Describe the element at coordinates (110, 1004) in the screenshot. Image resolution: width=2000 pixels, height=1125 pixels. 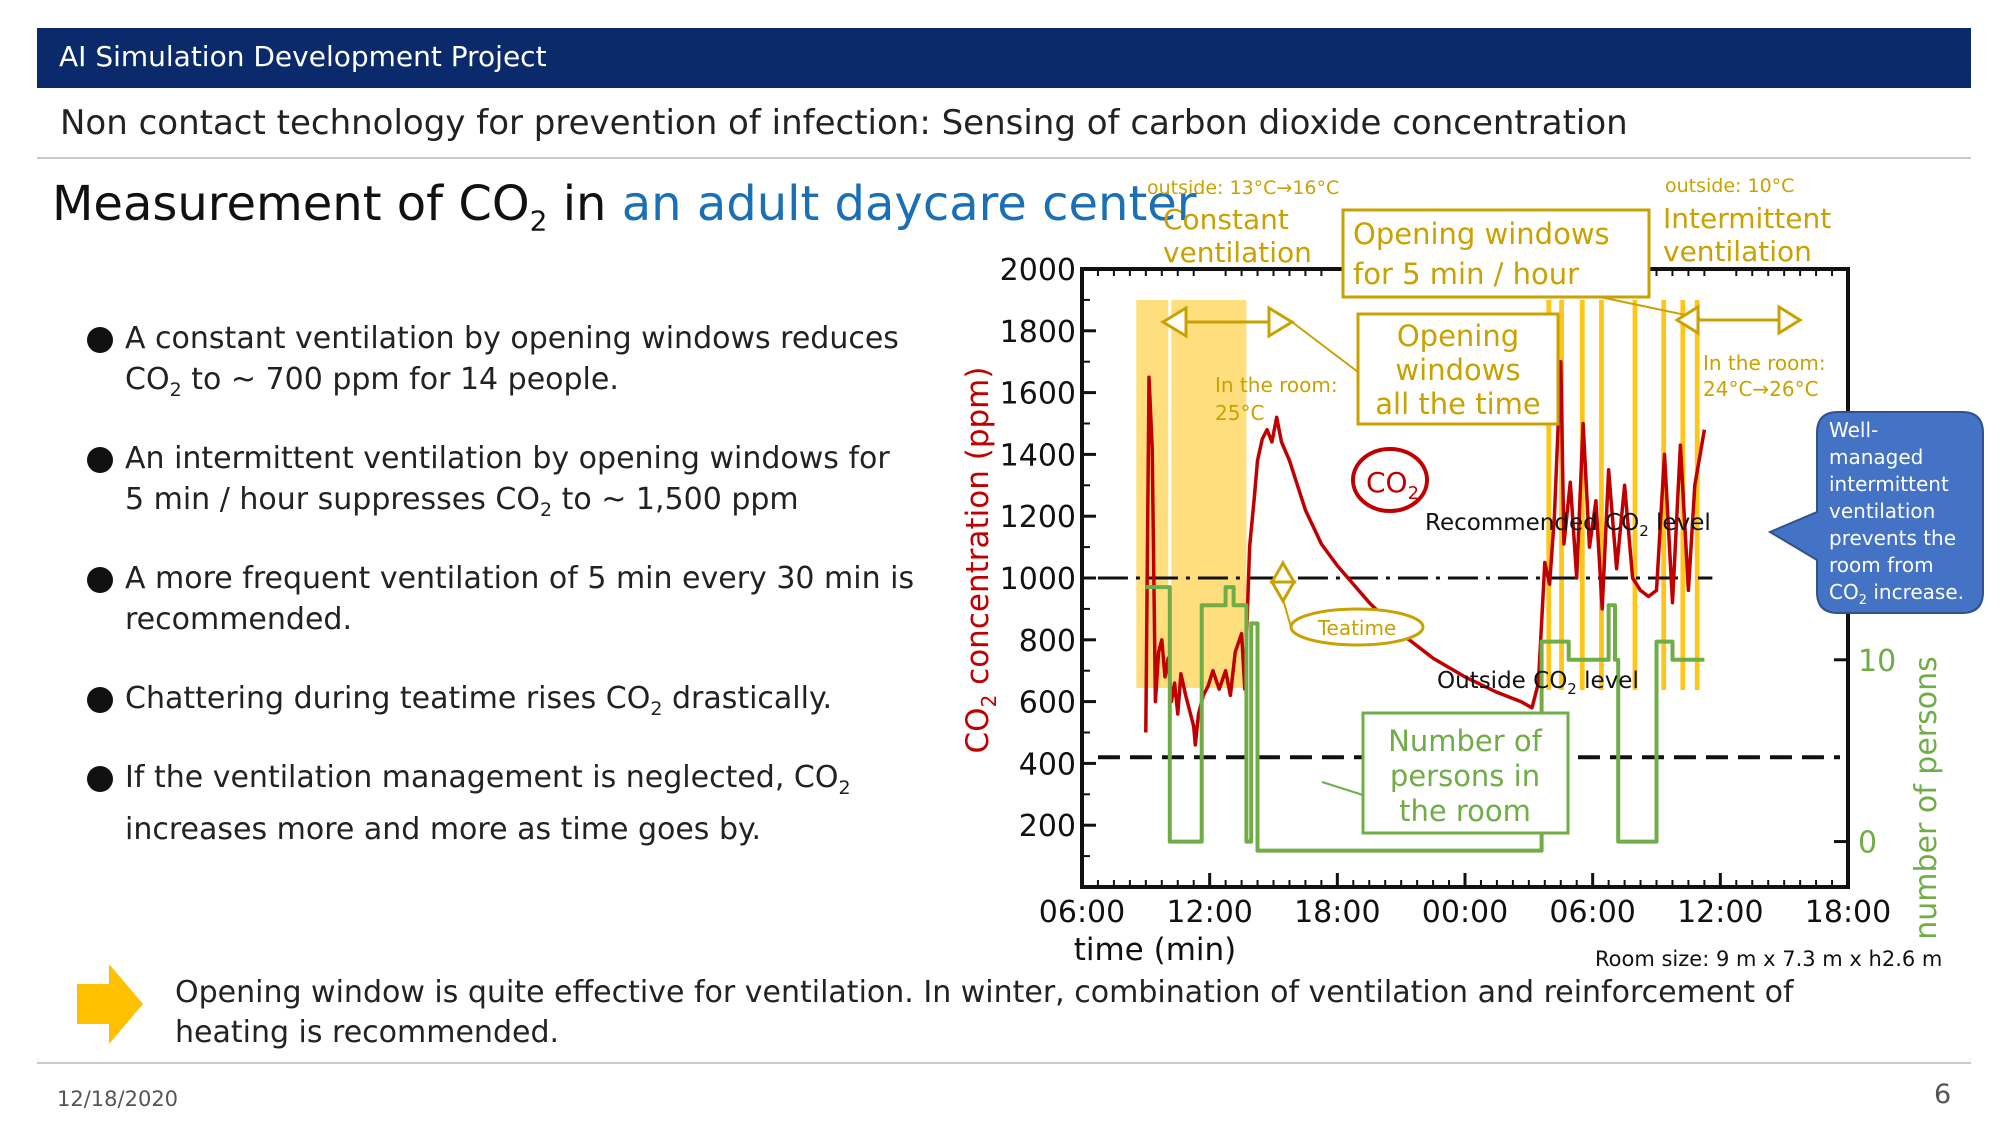
I see `right-arrow-icon` at that location.